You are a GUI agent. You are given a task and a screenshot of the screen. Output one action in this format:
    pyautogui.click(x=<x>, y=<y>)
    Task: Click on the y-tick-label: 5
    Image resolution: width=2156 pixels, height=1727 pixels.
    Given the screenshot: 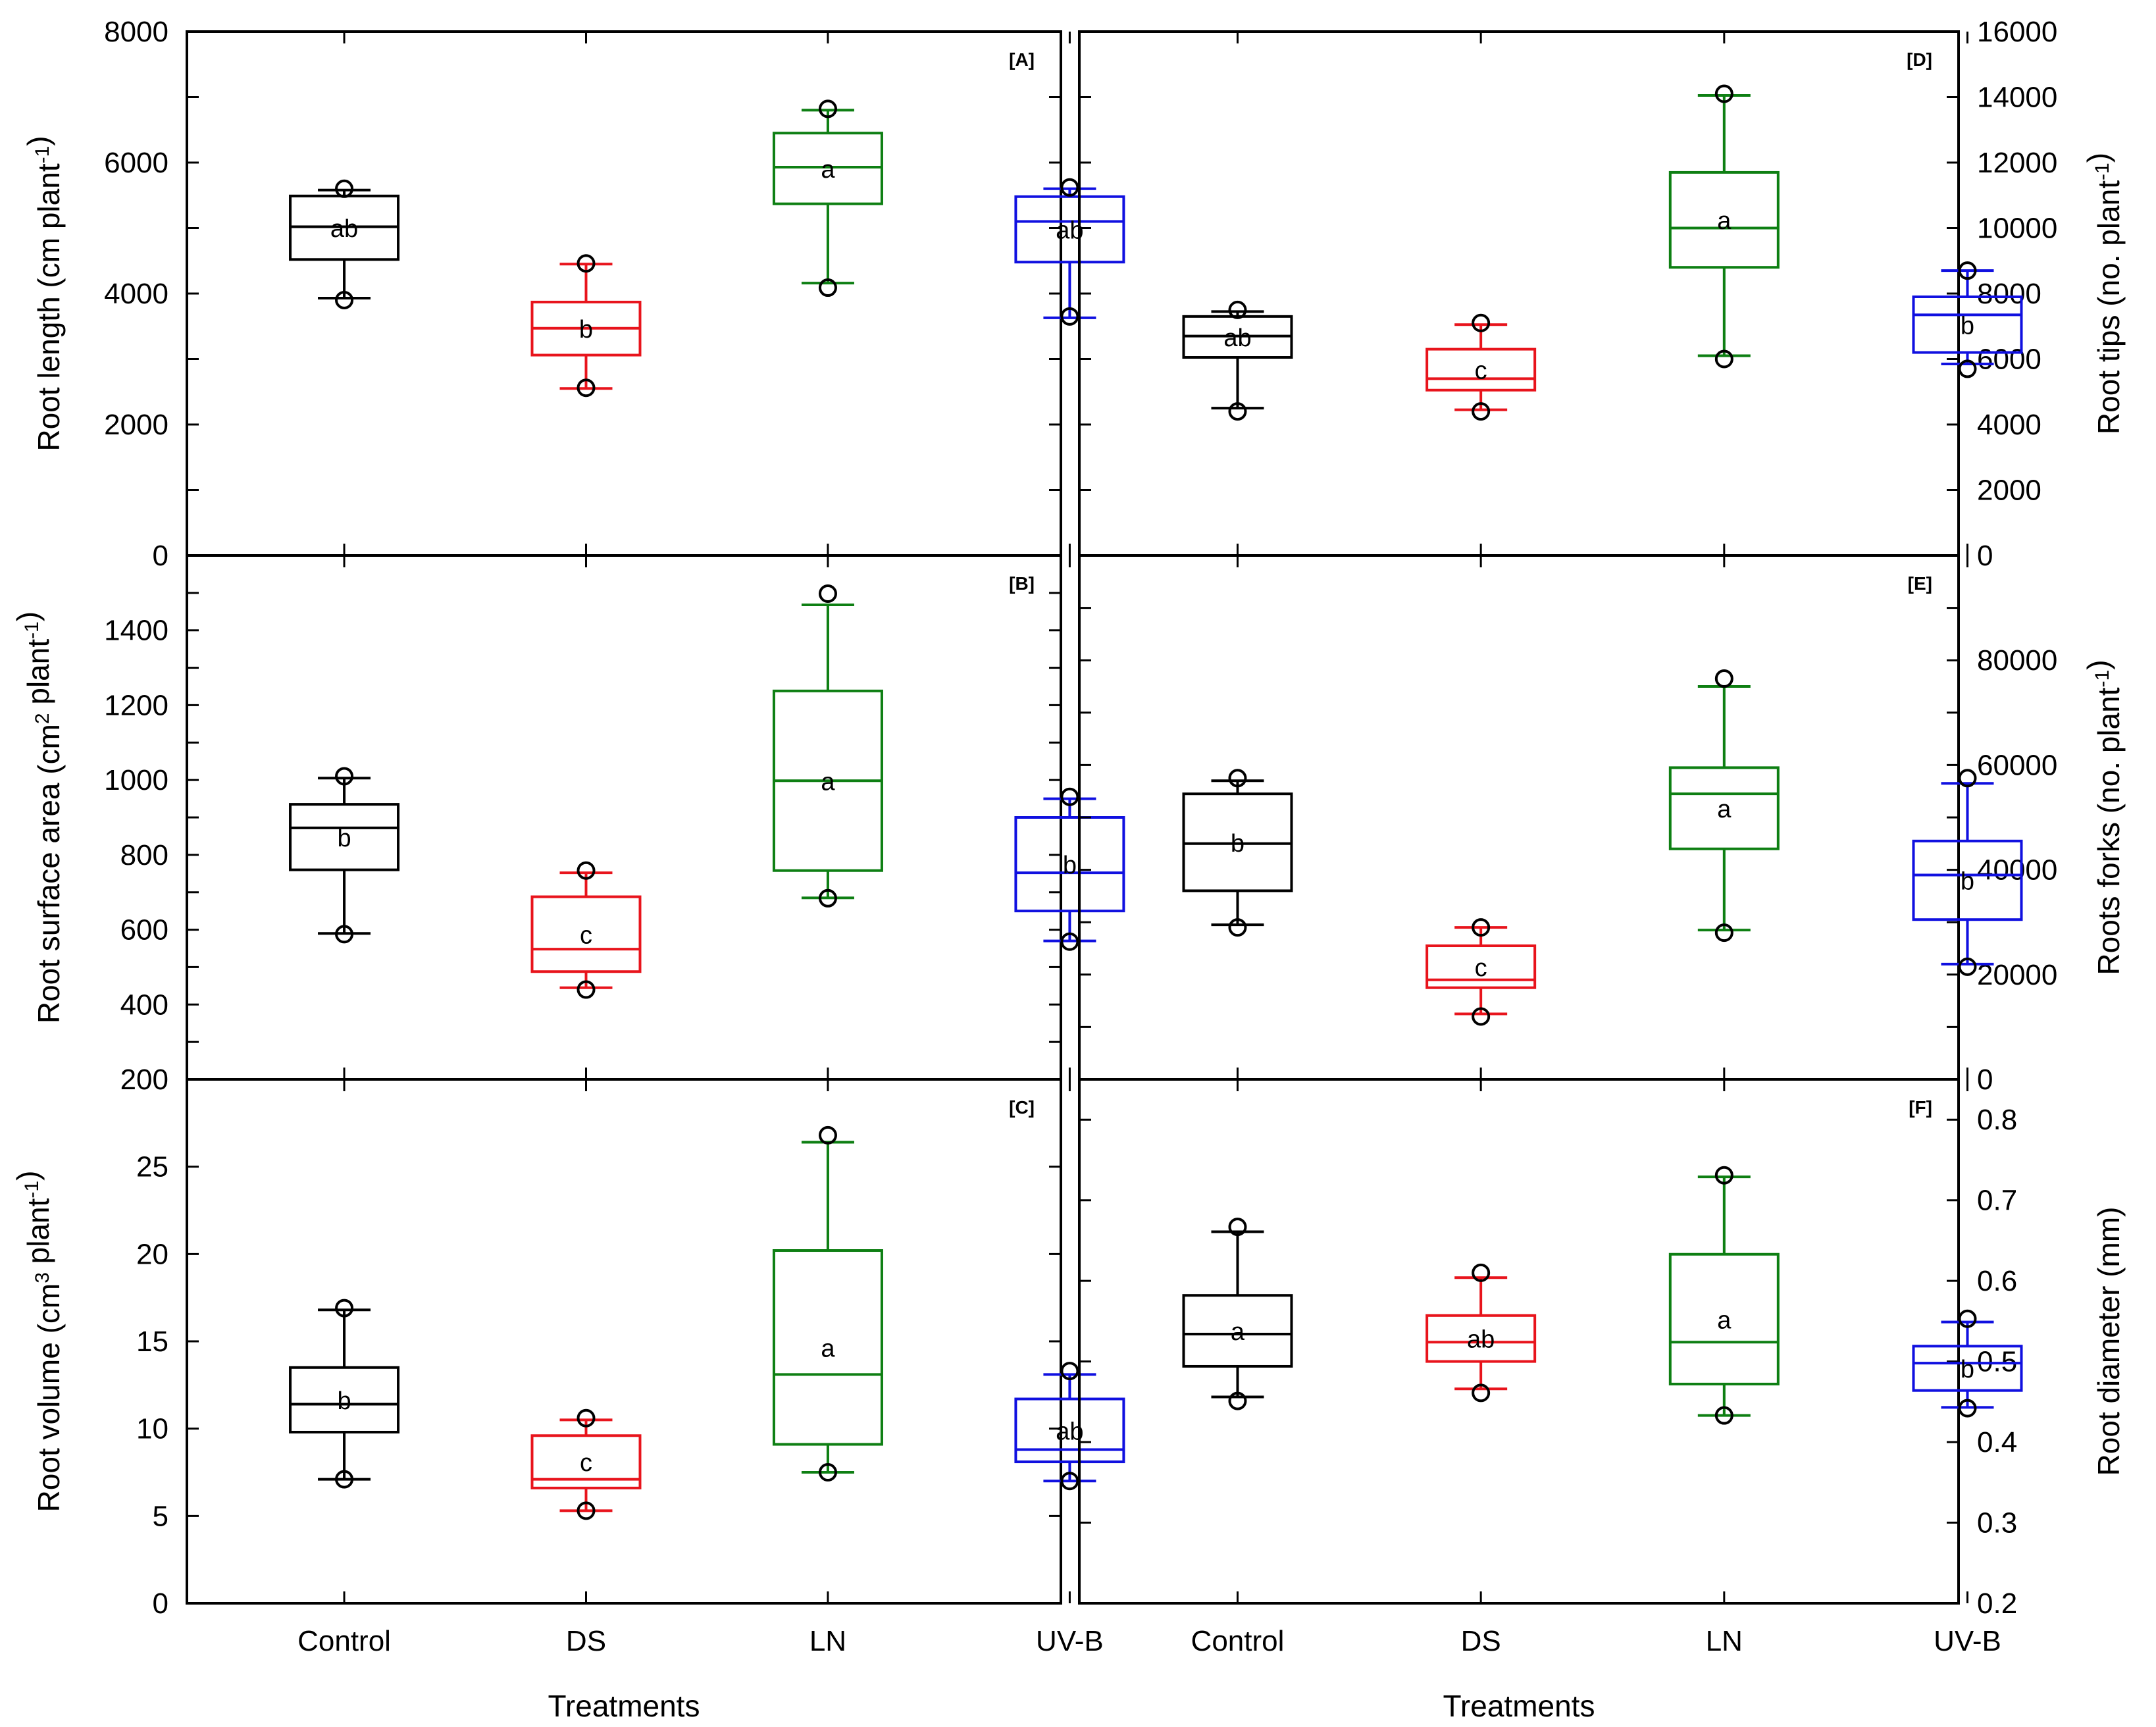 What is the action you would take?
    pyautogui.click(x=160, y=1516)
    